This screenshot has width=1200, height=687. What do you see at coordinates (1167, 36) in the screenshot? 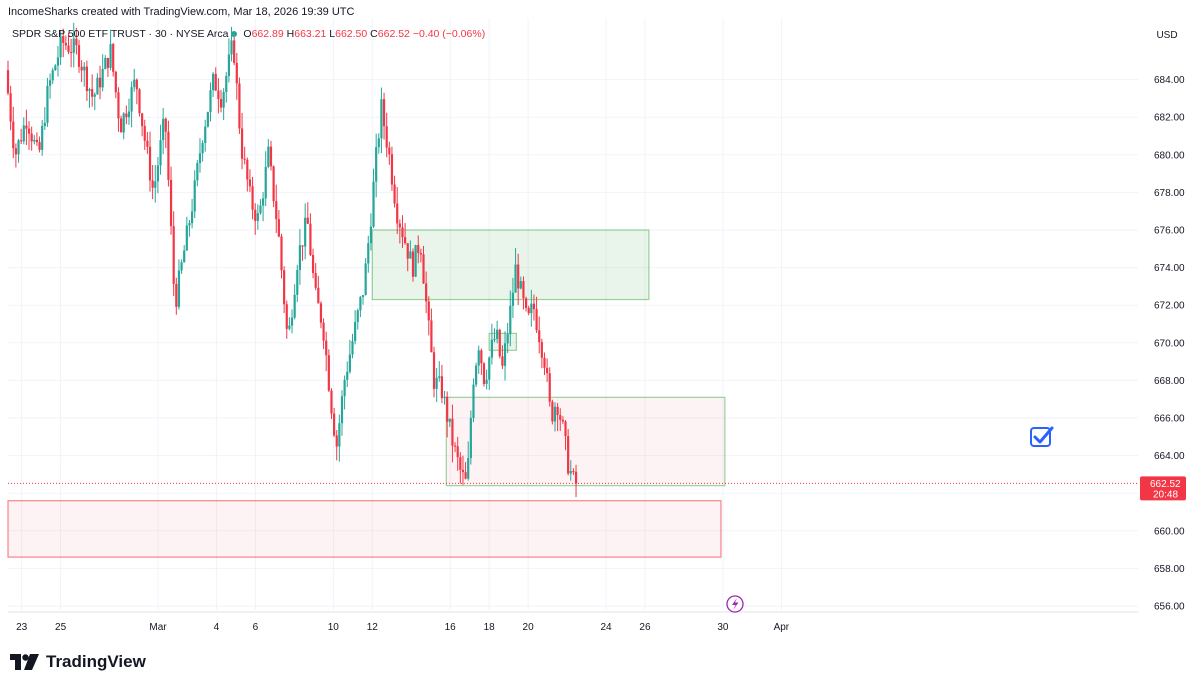
I see `currency-button: USD` at bounding box center [1167, 36].